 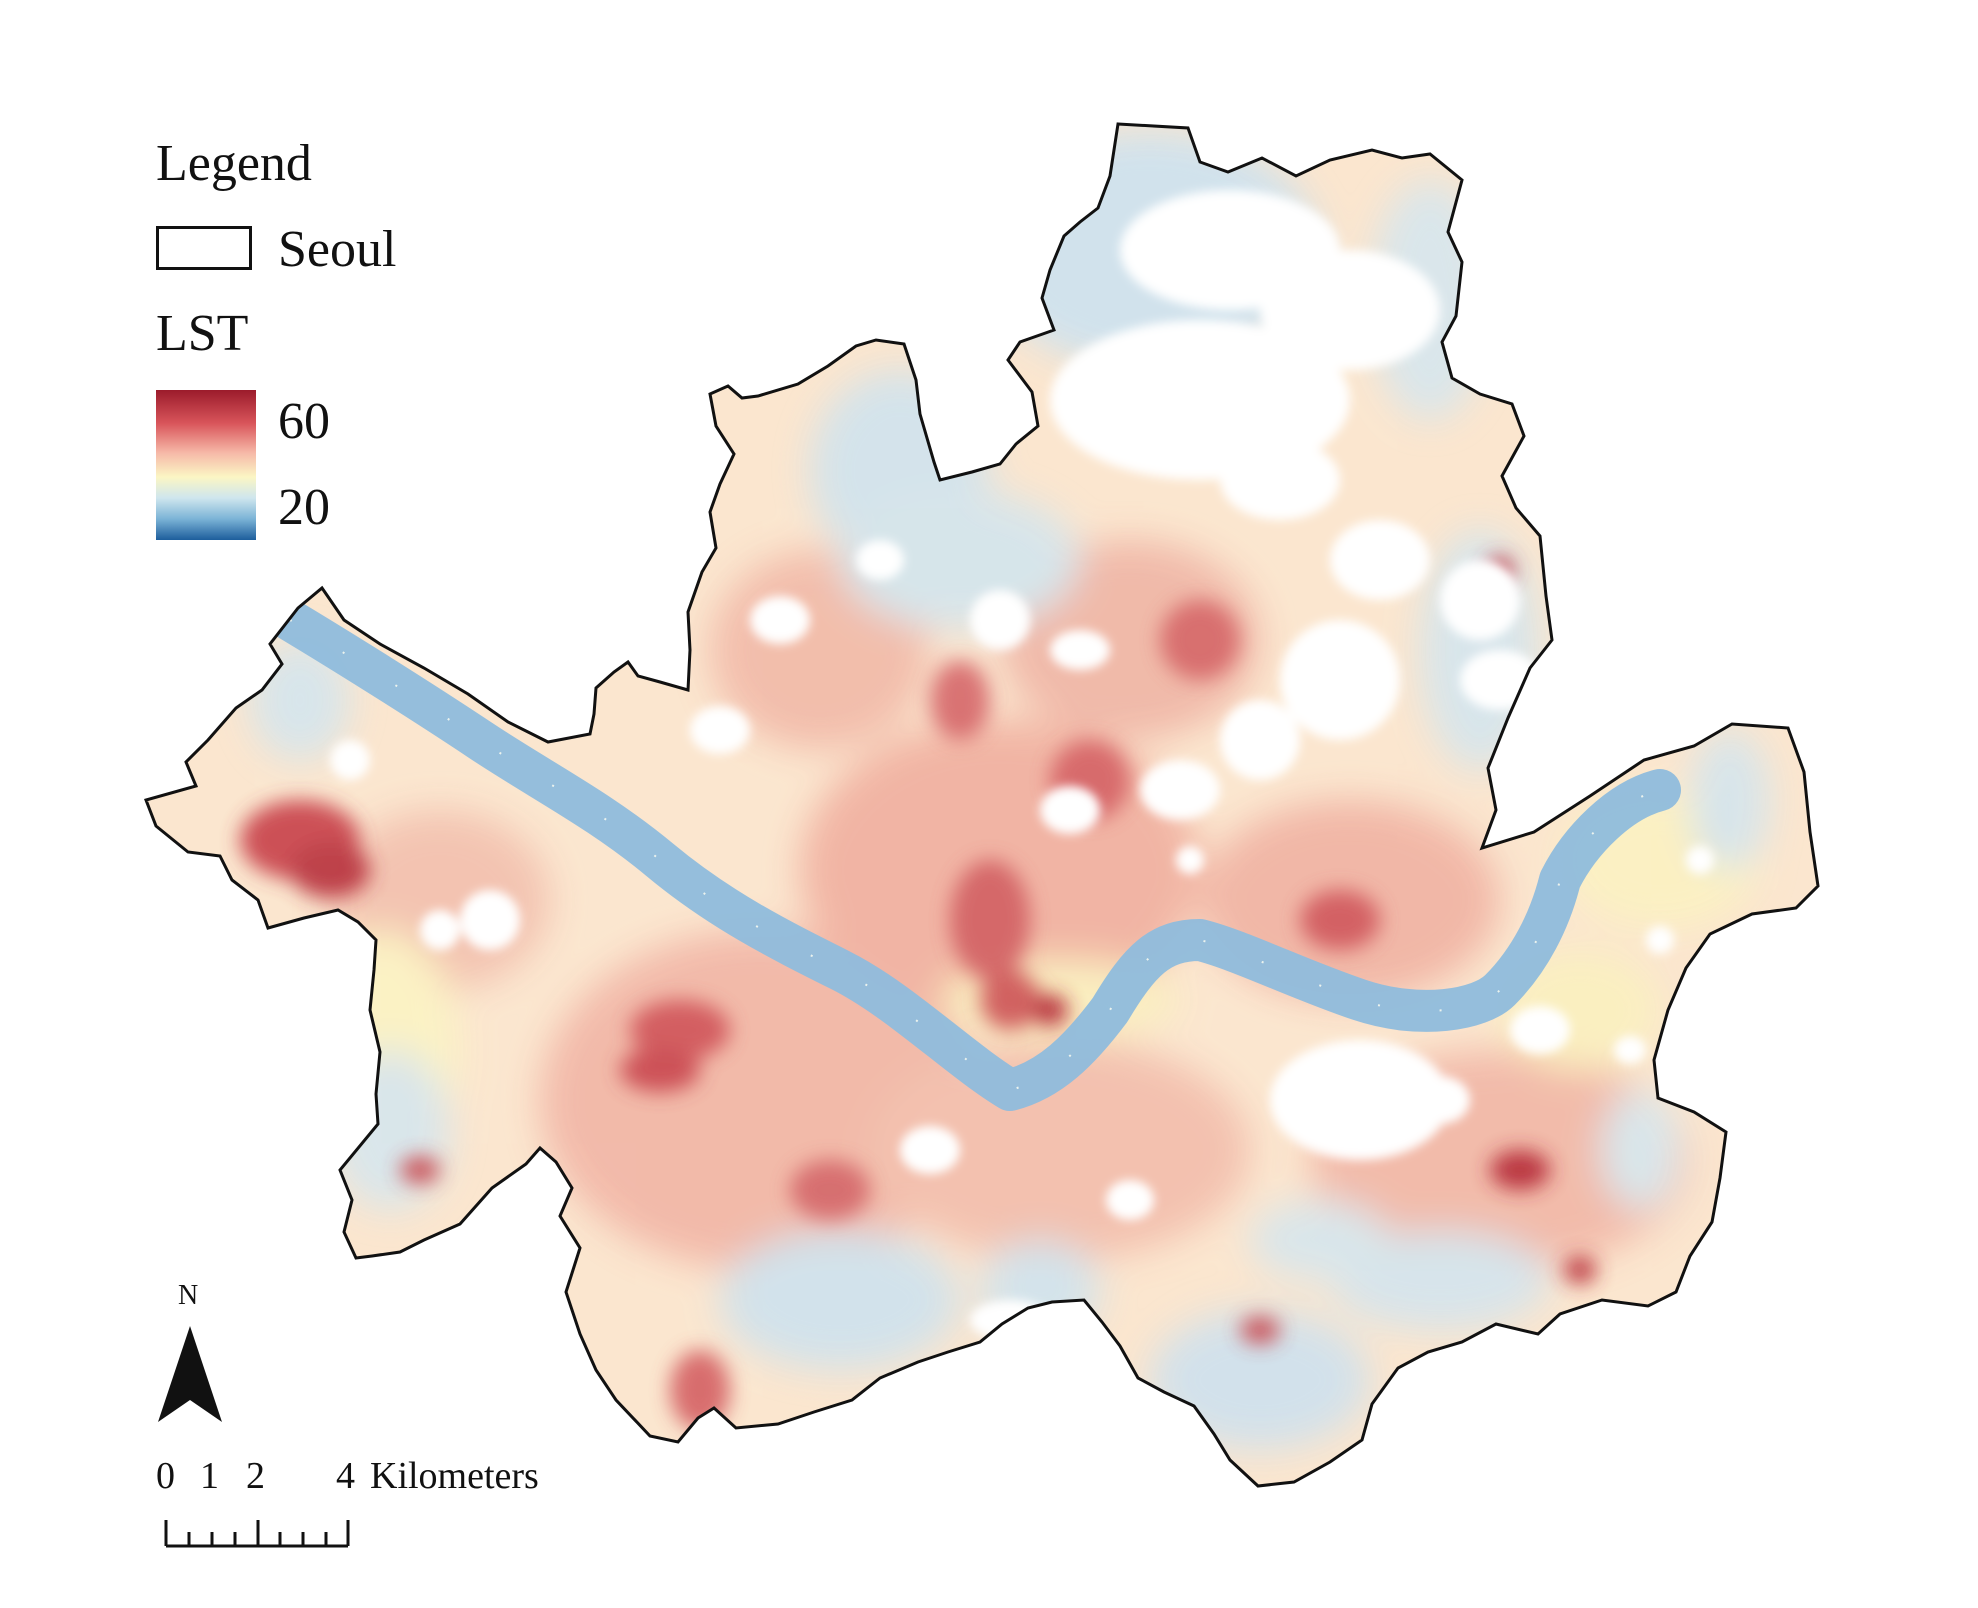 What do you see at coordinates (190, 1374) in the screenshot?
I see `north-arrow-icon` at bounding box center [190, 1374].